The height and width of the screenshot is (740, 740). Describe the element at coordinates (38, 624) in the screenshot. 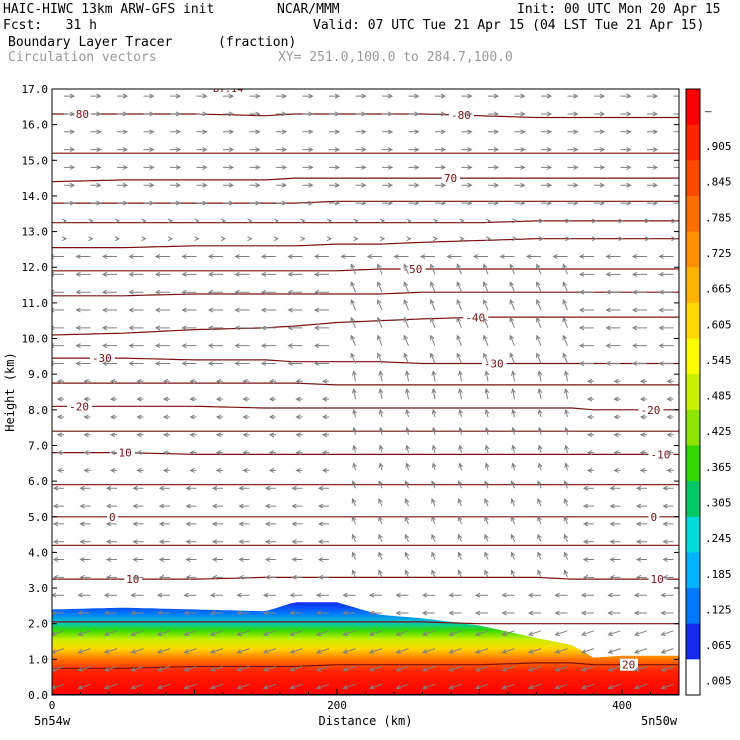

I see `y-tick-label: 2.0` at that location.